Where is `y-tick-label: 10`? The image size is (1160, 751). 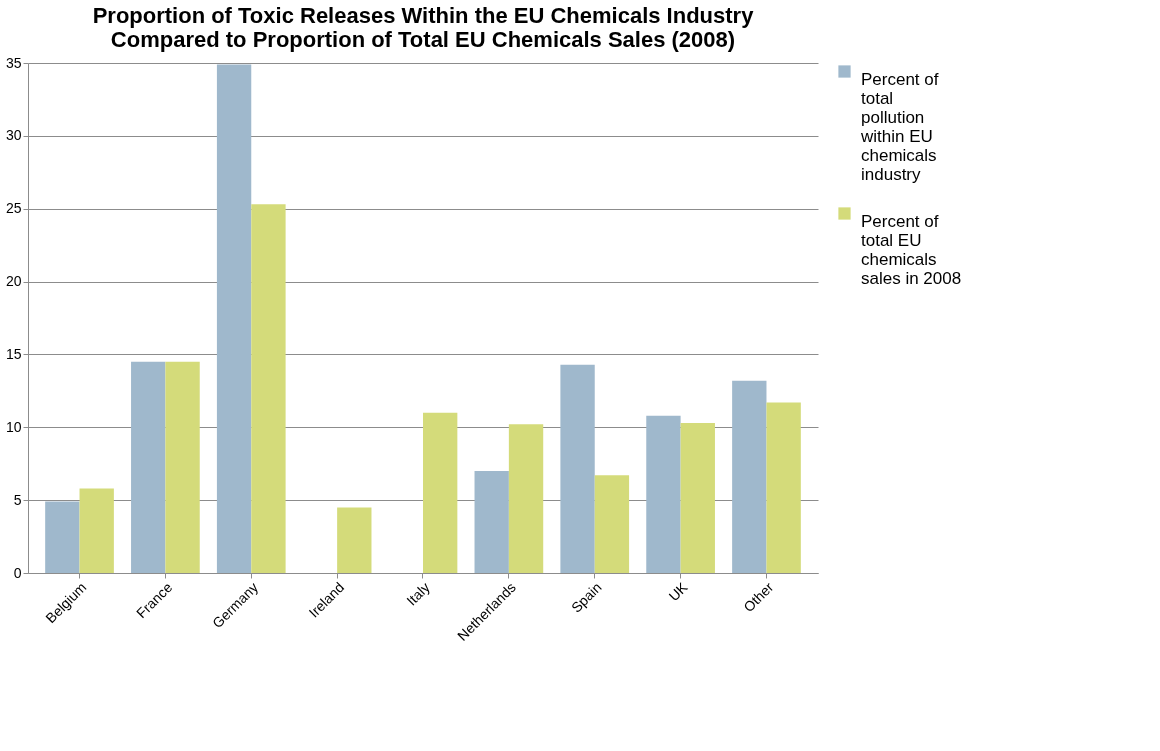 y-tick-label: 10 is located at coordinates (13, 426).